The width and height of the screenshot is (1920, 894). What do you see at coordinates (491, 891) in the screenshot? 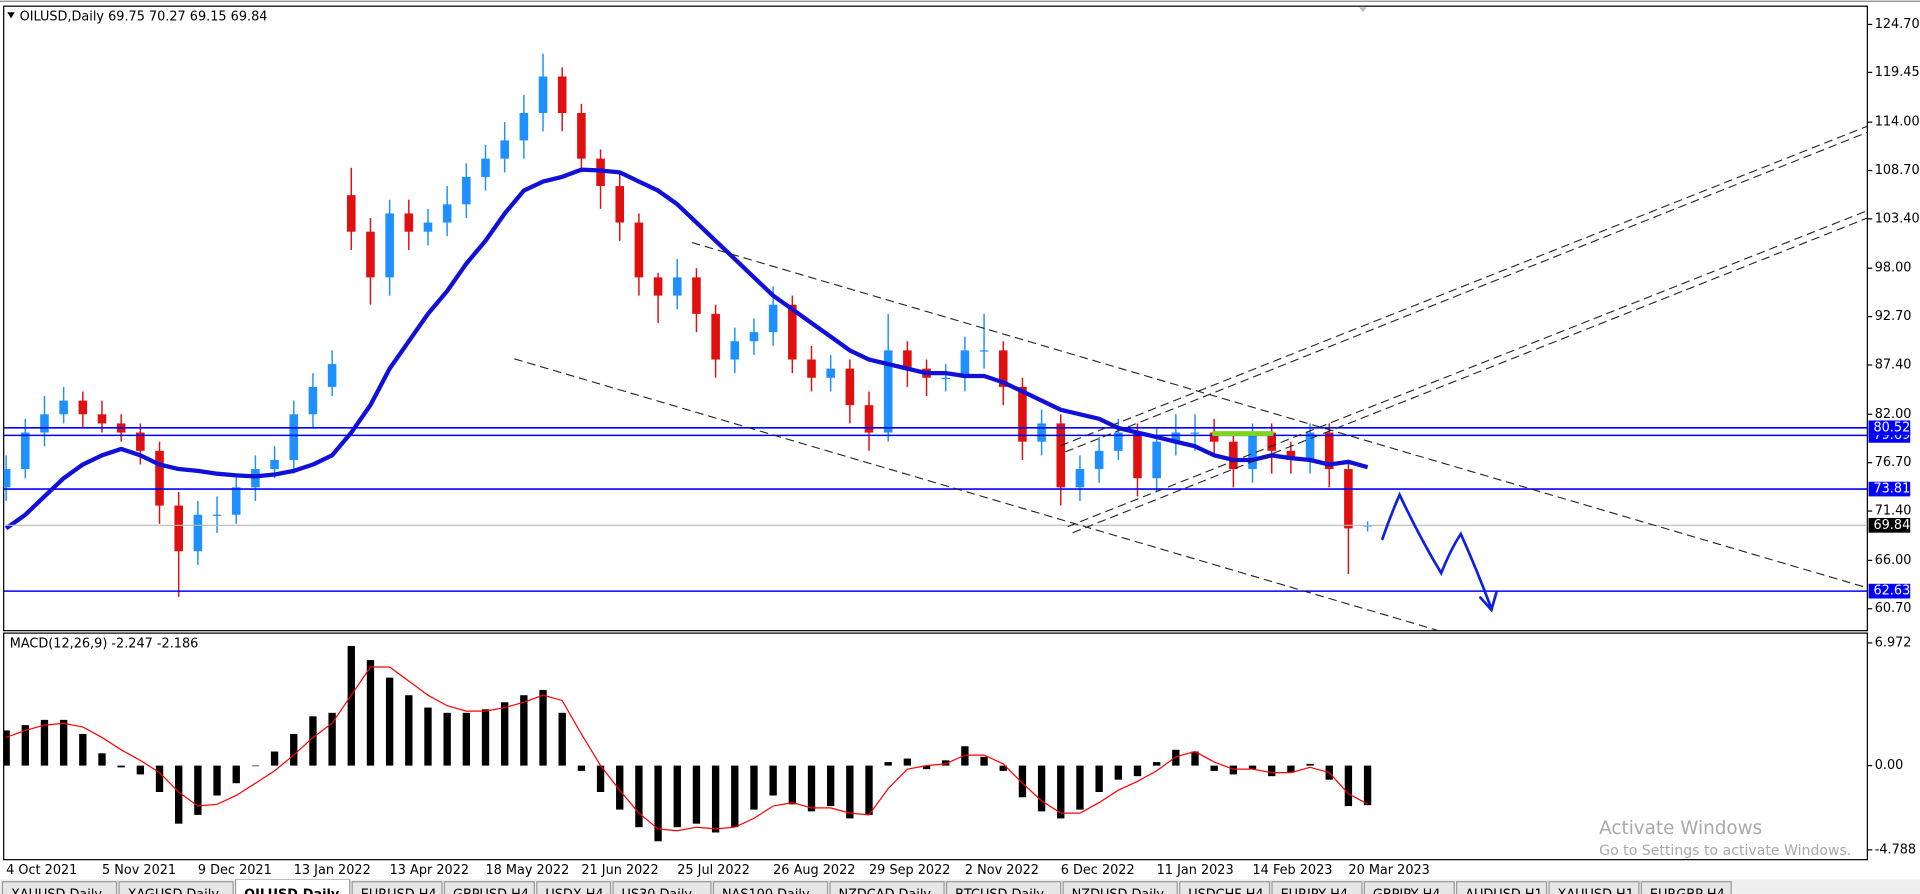
I see `tab-label: GBPUSD,H4` at bounding box center [491, 891].